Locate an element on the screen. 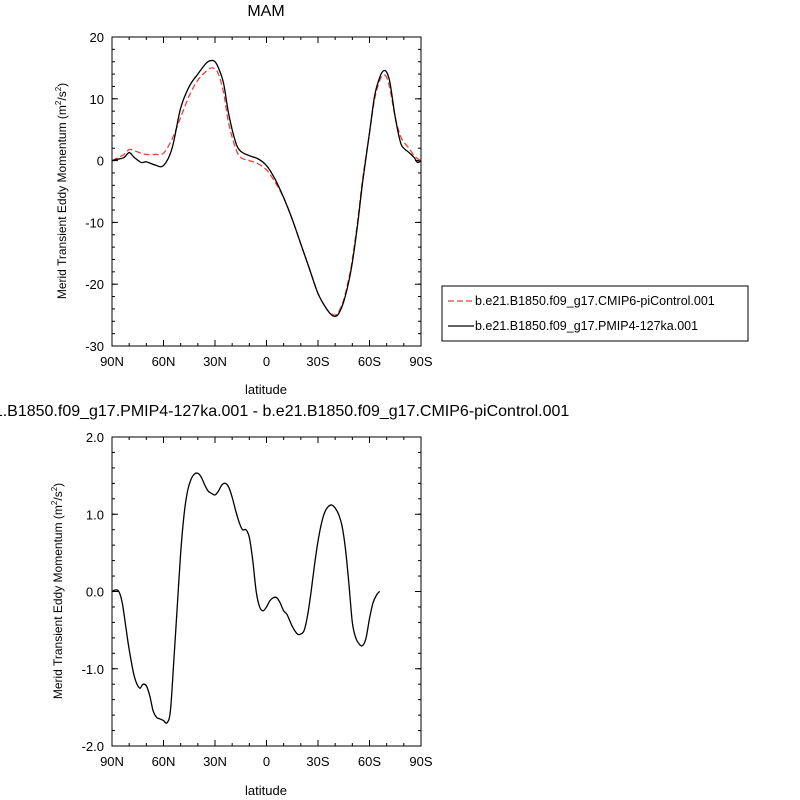 Image resolution: width=800 pixels, height=800 pixels. y-tick-label: -10 is located at coordinates (94, 222).